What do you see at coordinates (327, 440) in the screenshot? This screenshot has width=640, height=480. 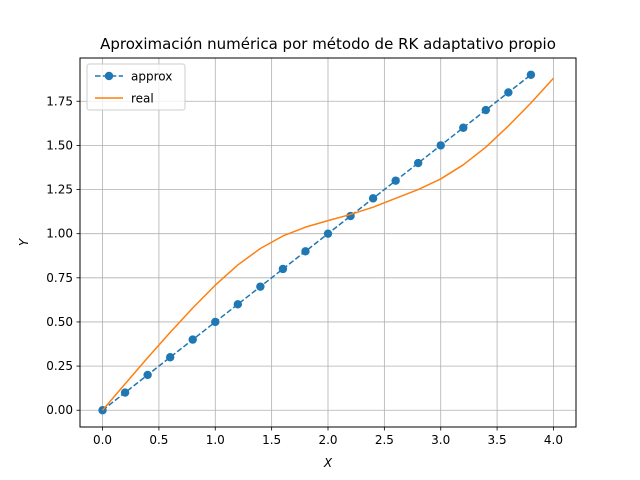 I see `x-tick-label: 2.0` at bounding box center [327, 440].